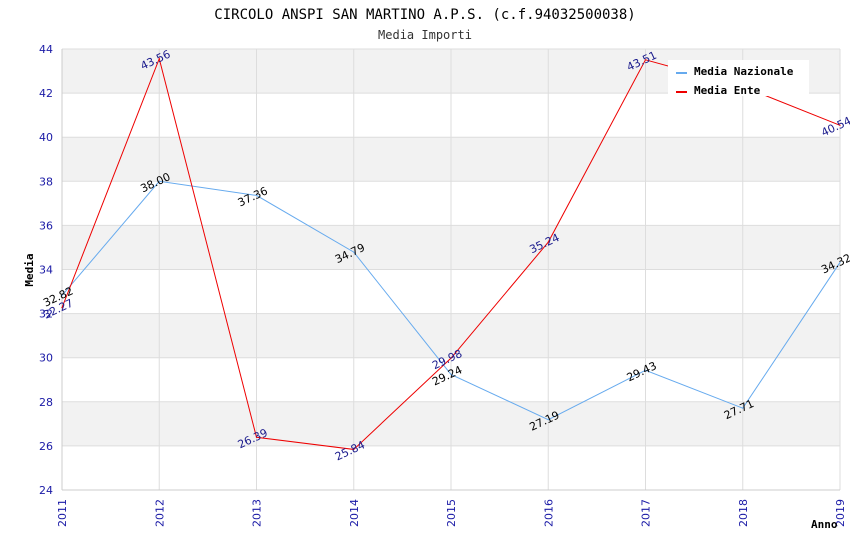 The height and width of the screenshot is (550, 850). Describe the element at coordinates (744, 71) in the screenshot. I see `legend-label-media-nazionale: Media Nazionale` at that location.